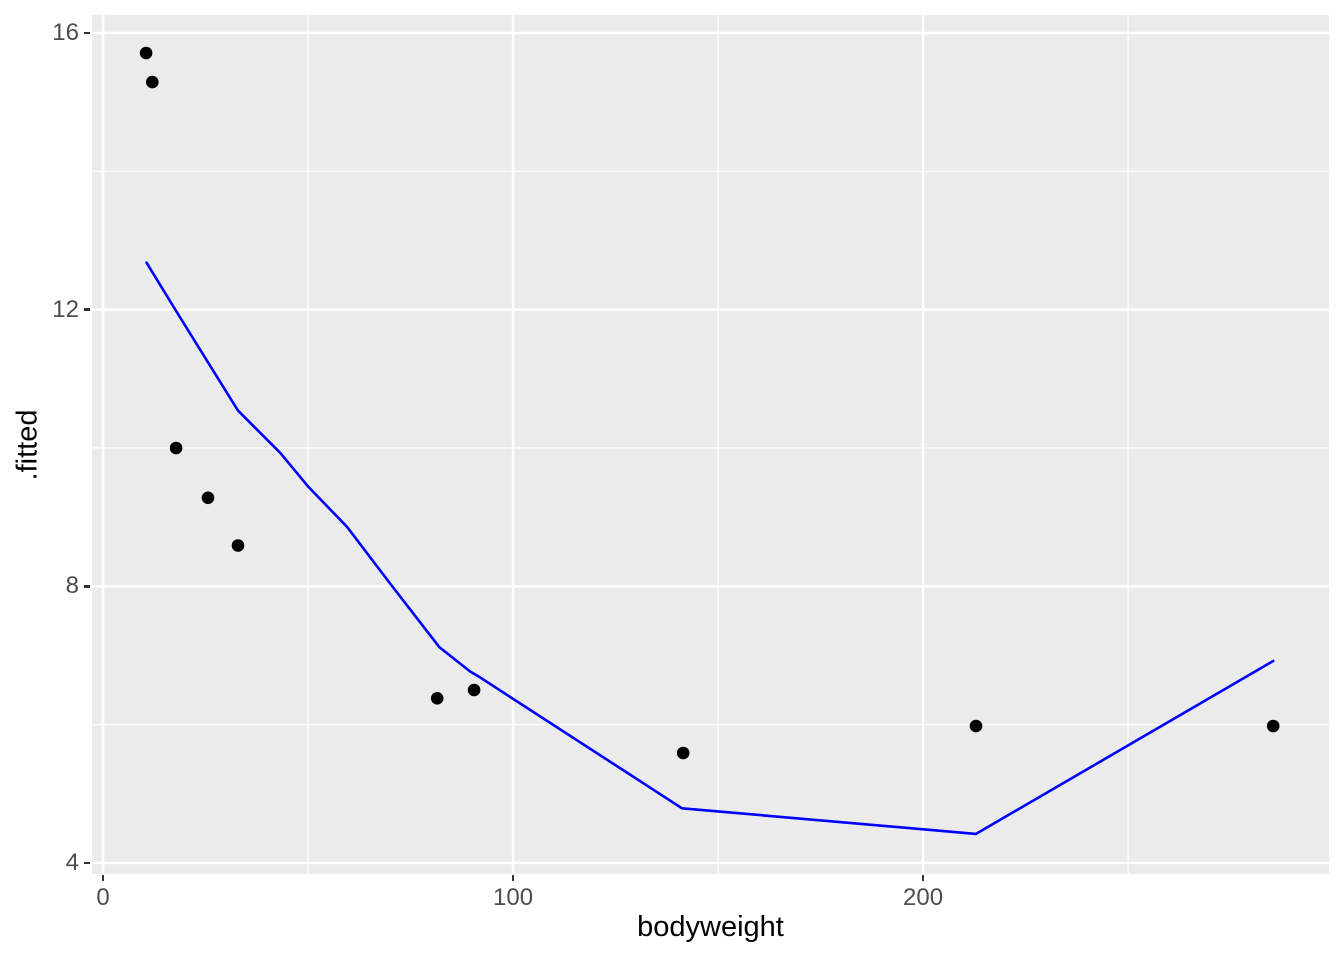  I want to click on x-tick-label: 100, so click(513, 897).